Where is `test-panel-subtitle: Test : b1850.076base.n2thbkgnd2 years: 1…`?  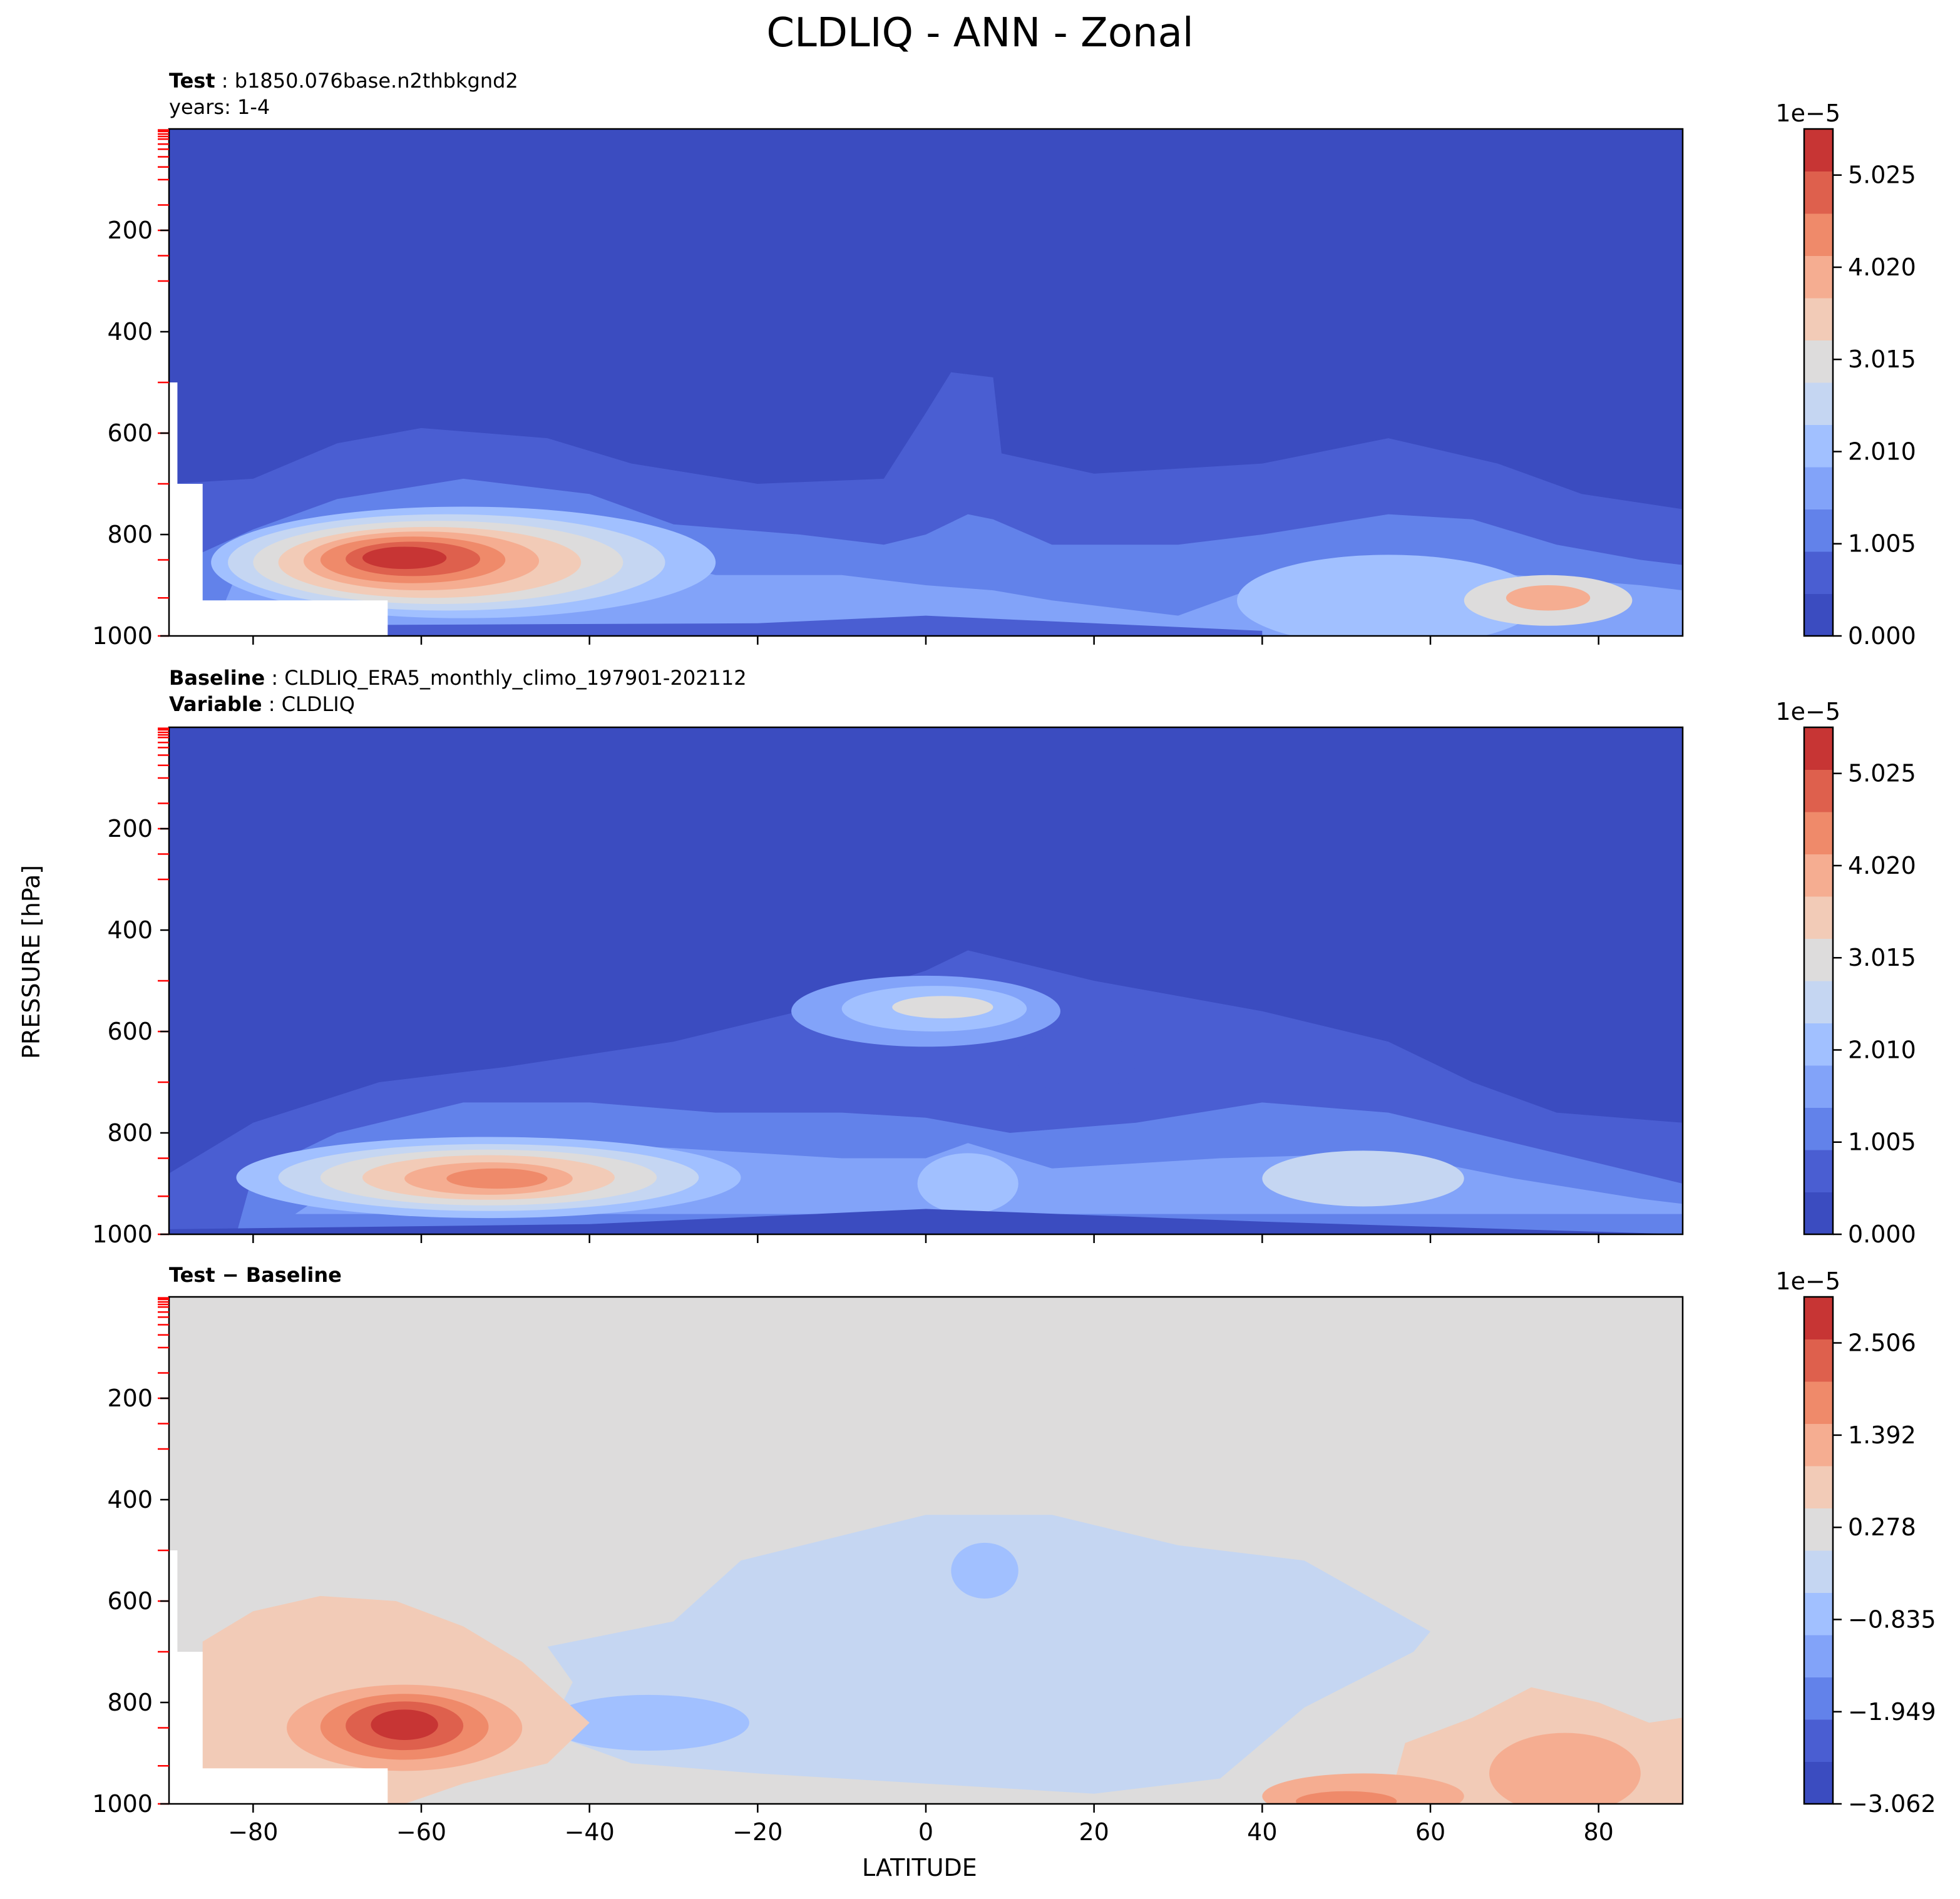
test-panel-subtitle: Test : b1850.076base.n2thbkgnd2 years: 1… is located at coordinates (343, 94).